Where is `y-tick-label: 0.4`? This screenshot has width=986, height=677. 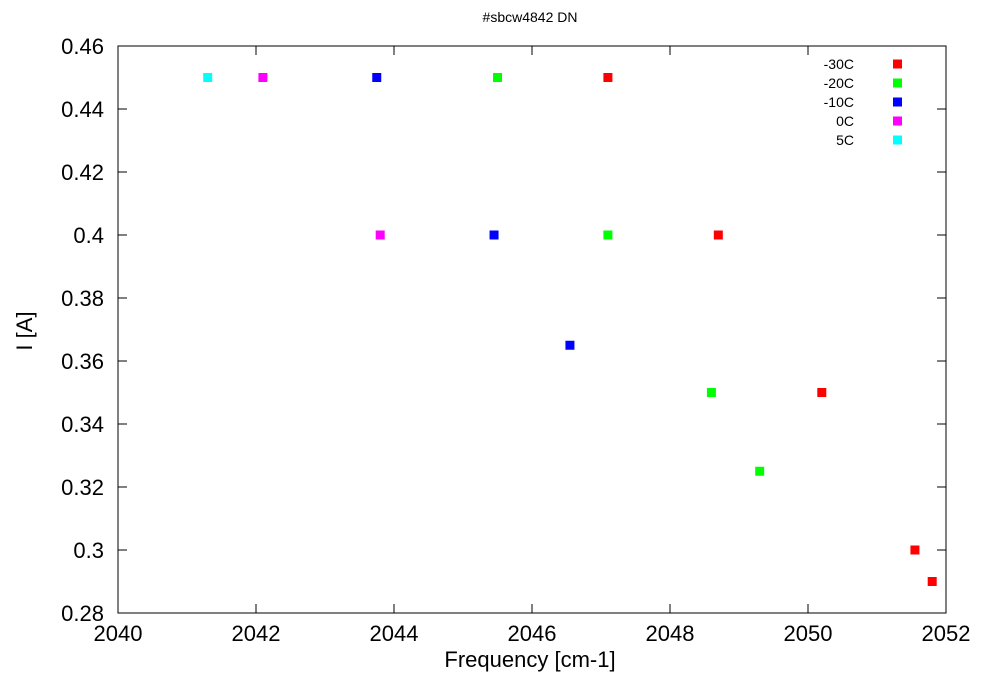 y-tick-label: 0.4 is located at coordinates (88, 235).